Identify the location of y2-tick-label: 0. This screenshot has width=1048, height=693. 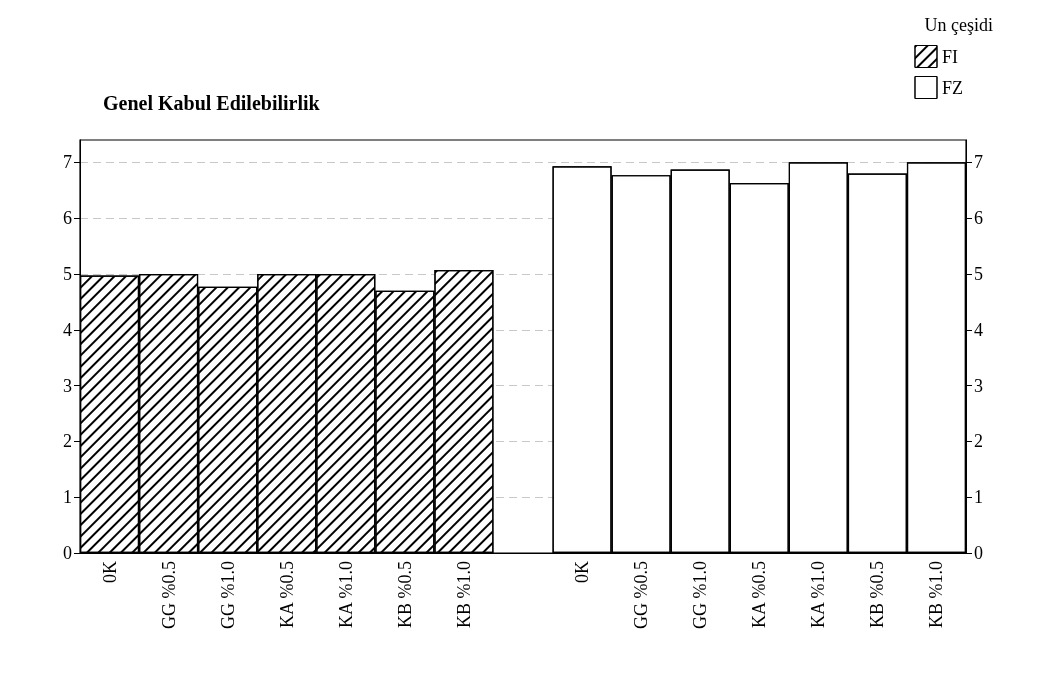
(978, 553).